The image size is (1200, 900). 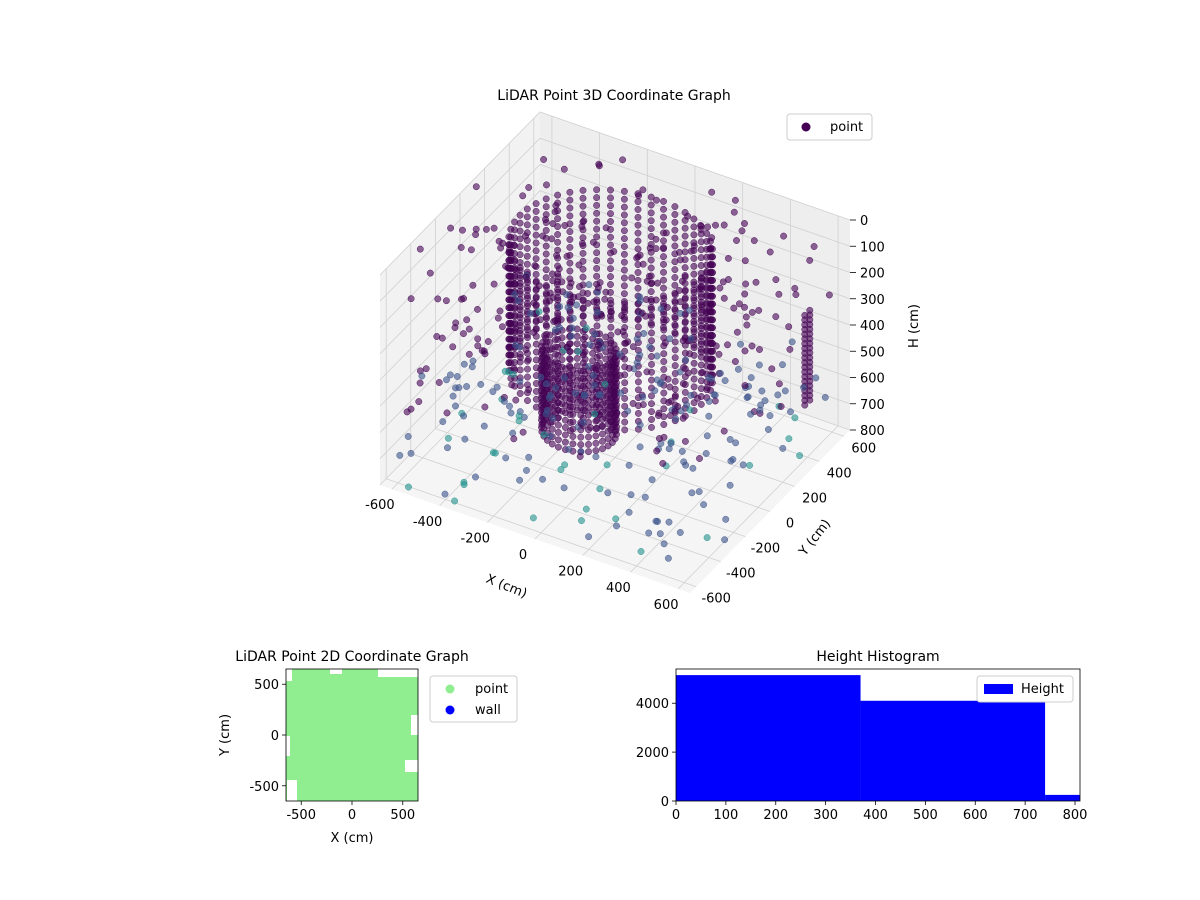 What do you see at coordinates (275, 736) in the screenshot?
I see `chart-2d-ytick-label: 0` at bounding box center [275, 736].